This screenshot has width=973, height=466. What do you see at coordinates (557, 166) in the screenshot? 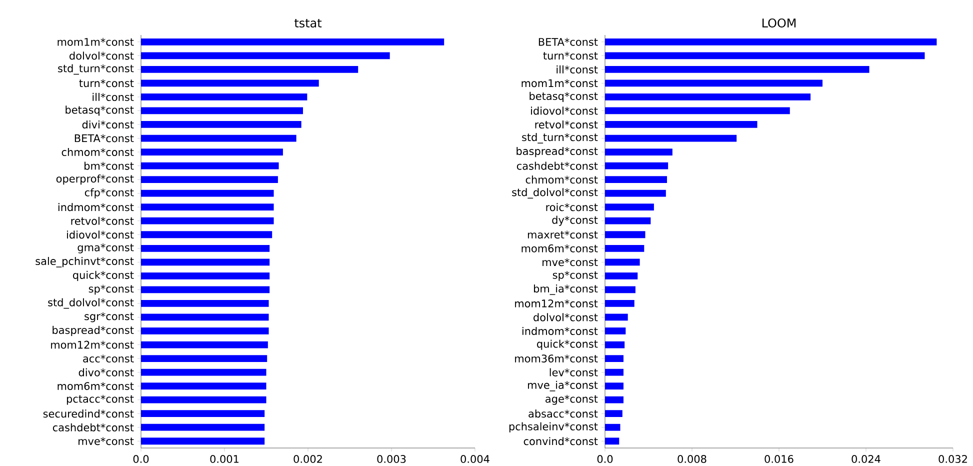
I see `y-tick-label: cashdebt*const` at bounding box center [557, 166].